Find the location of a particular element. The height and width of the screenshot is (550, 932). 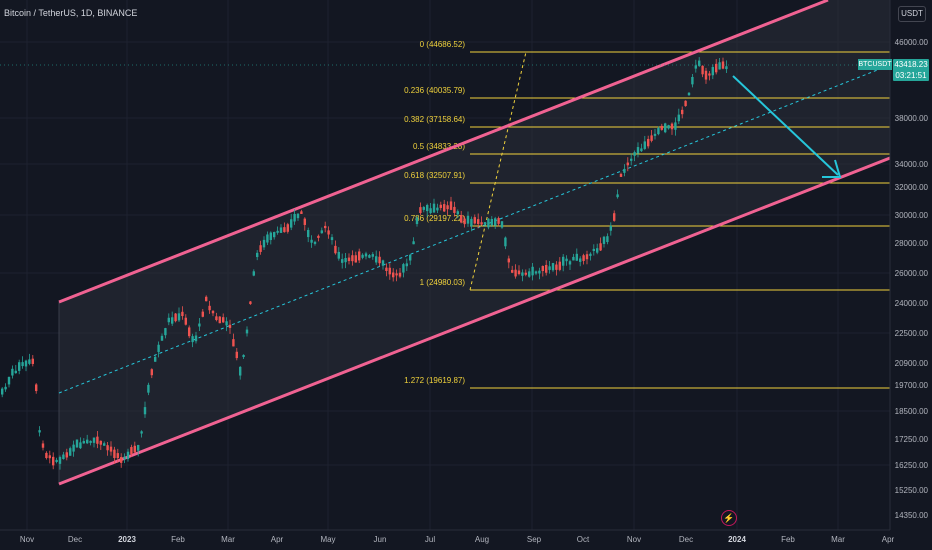

time-label: Aug is located at coordinates (482, 539).